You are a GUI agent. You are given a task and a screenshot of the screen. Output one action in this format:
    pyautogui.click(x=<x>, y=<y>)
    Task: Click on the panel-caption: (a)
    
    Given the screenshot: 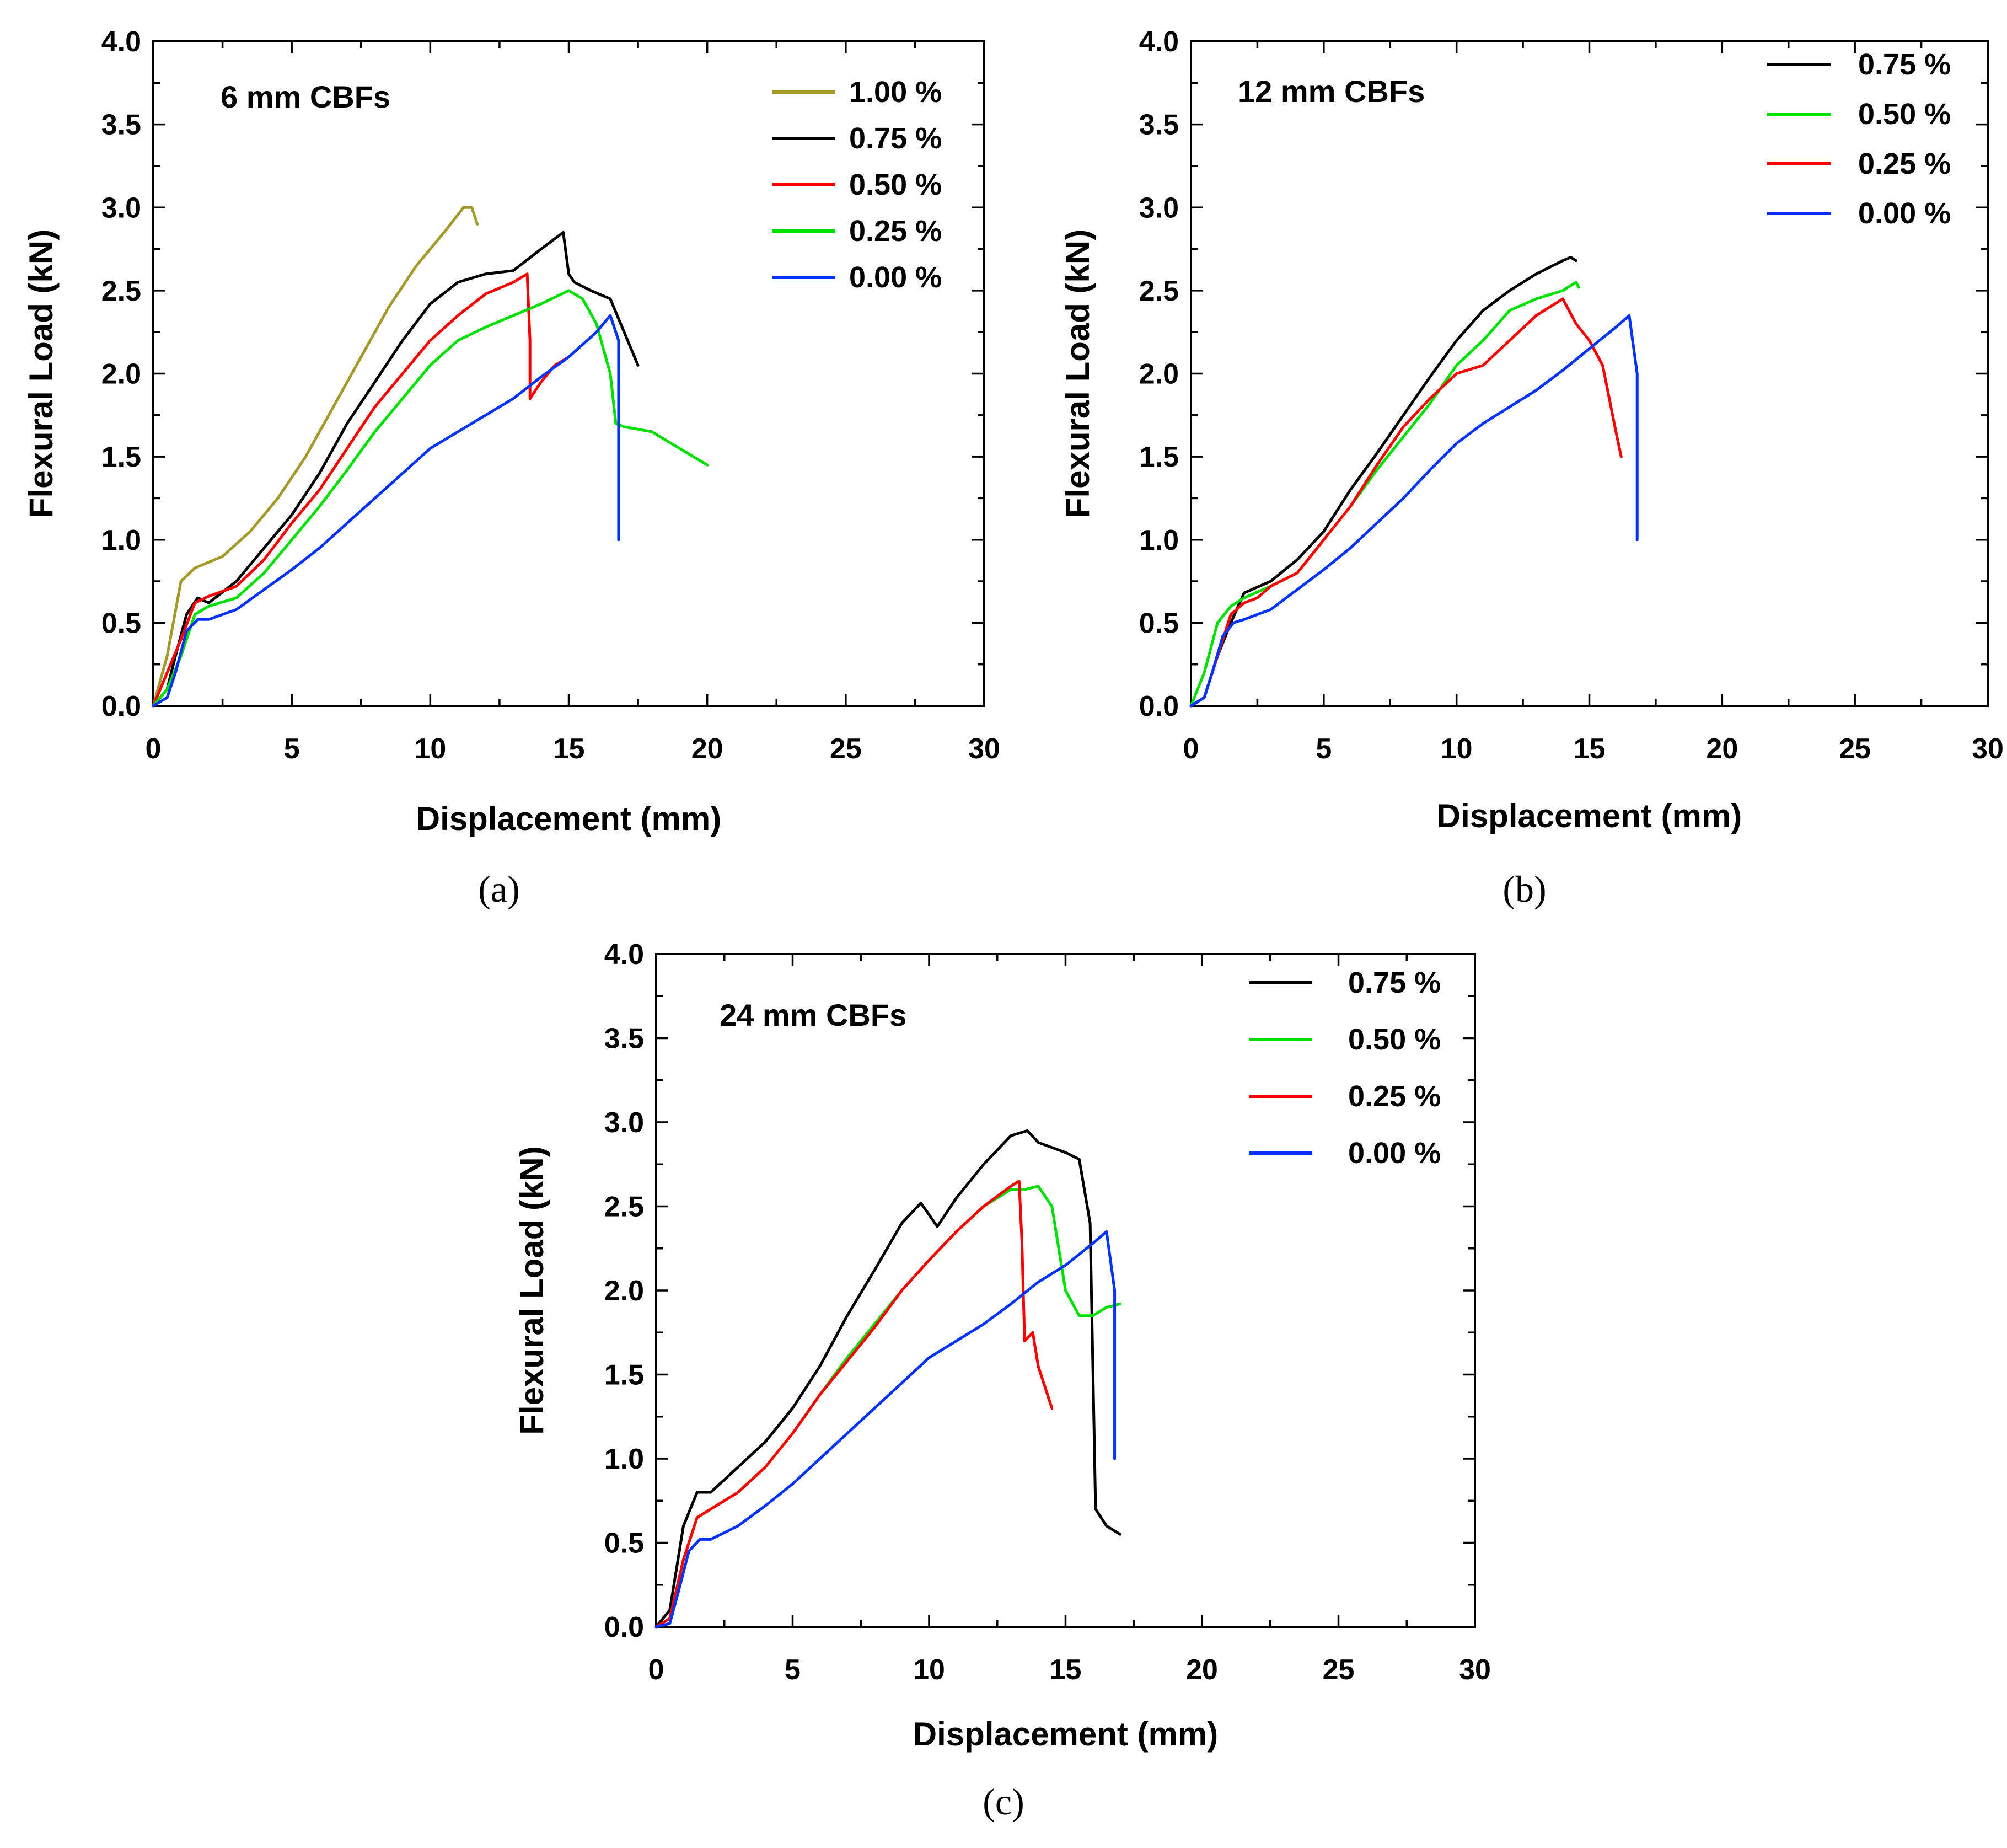 What is the action you would take?
    pyautogui.click(x=499, y=889)
    